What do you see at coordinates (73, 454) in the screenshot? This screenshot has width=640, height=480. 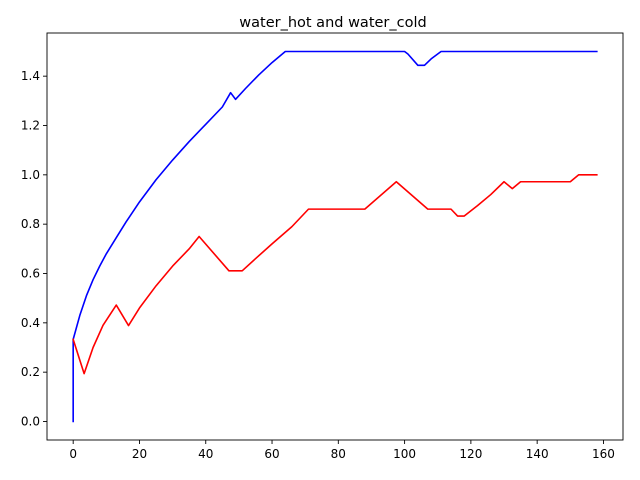 I see `x-tick-label: 0` at bounding box center [73, 454].